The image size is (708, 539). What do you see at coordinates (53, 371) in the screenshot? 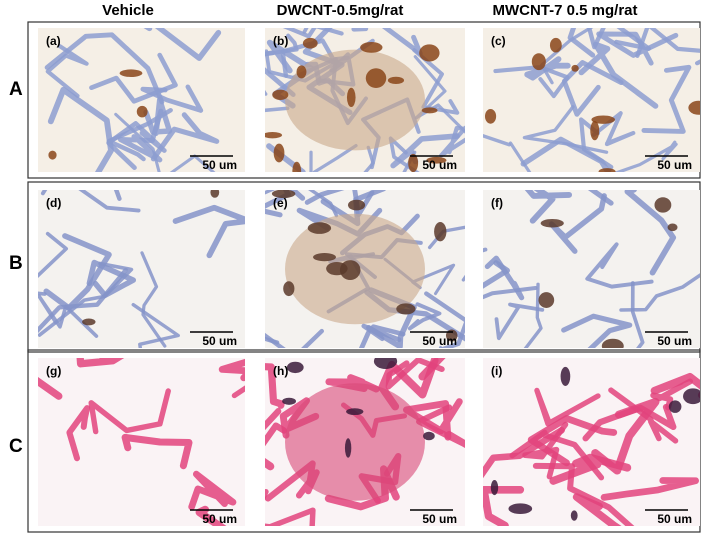
I see `panel-label: (g)` at bounding box center [53, 371].